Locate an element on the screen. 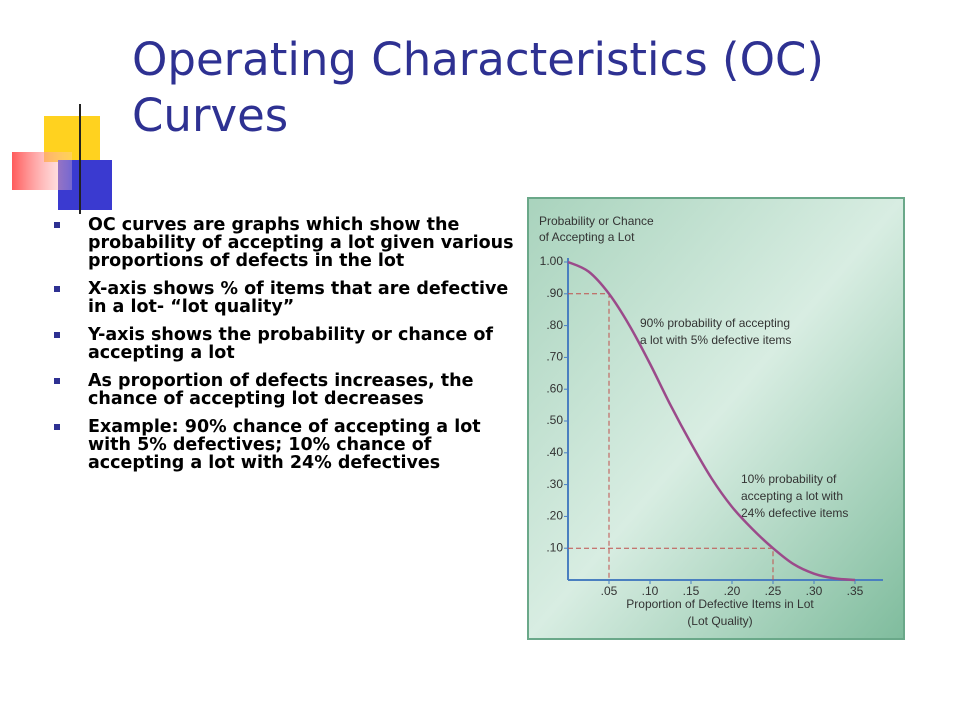 This screenshot has width=960, height=720. y-tick-label: .10 is located at coordinates (554, 547).